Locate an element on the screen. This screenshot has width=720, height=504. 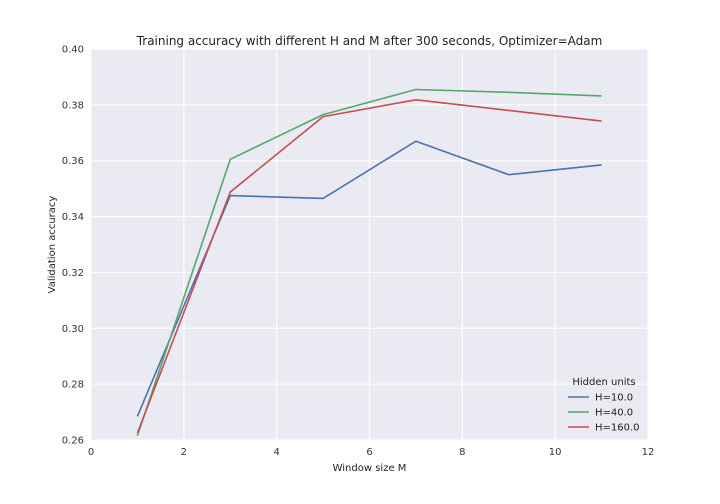
y-tick-label: 0.26 is located at coordinates (73, 441).